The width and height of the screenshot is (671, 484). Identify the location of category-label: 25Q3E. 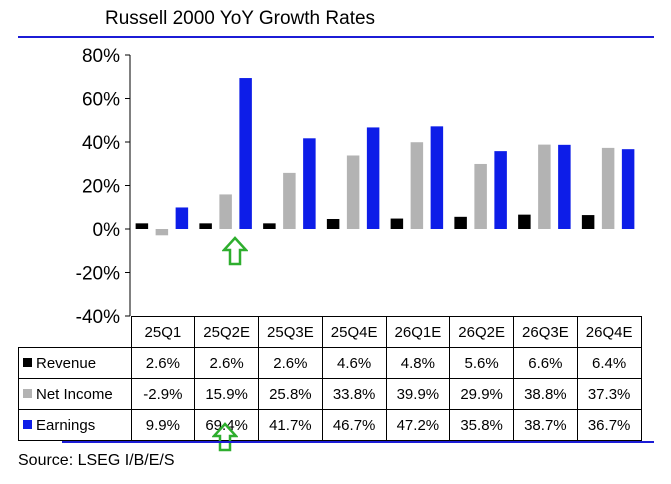
(290, 332).